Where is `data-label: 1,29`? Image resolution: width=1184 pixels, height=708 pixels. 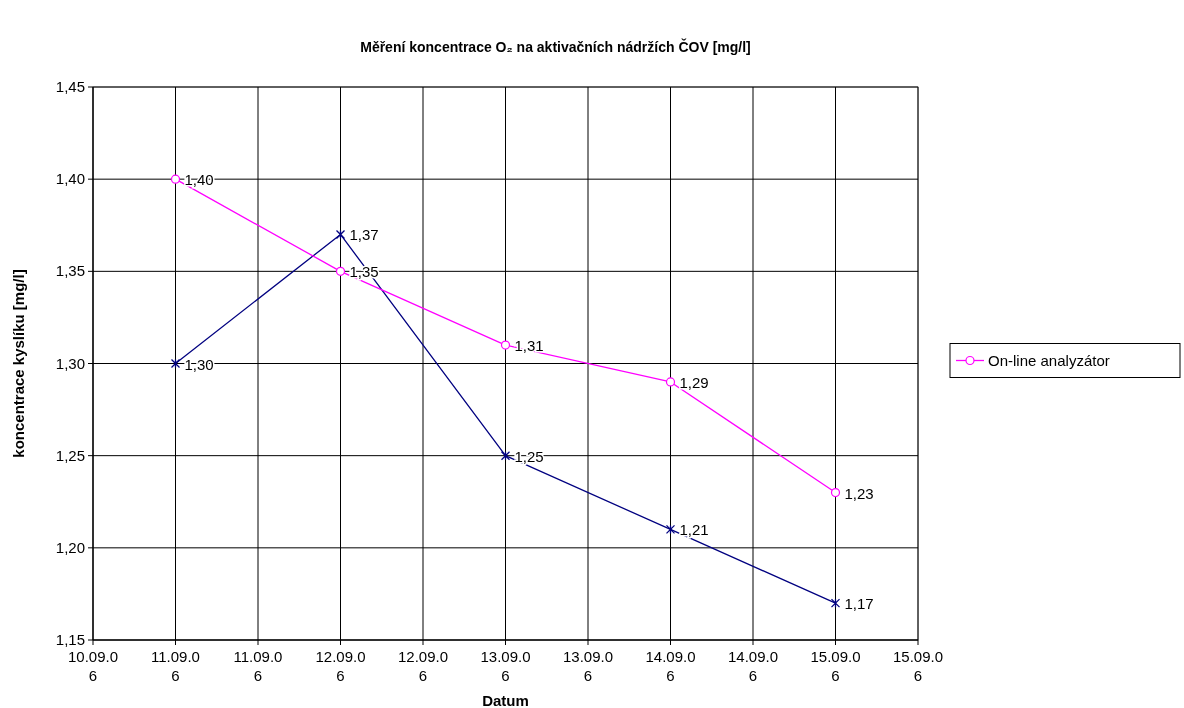 data-label: 1,29 is located at coordinates (694, 382).